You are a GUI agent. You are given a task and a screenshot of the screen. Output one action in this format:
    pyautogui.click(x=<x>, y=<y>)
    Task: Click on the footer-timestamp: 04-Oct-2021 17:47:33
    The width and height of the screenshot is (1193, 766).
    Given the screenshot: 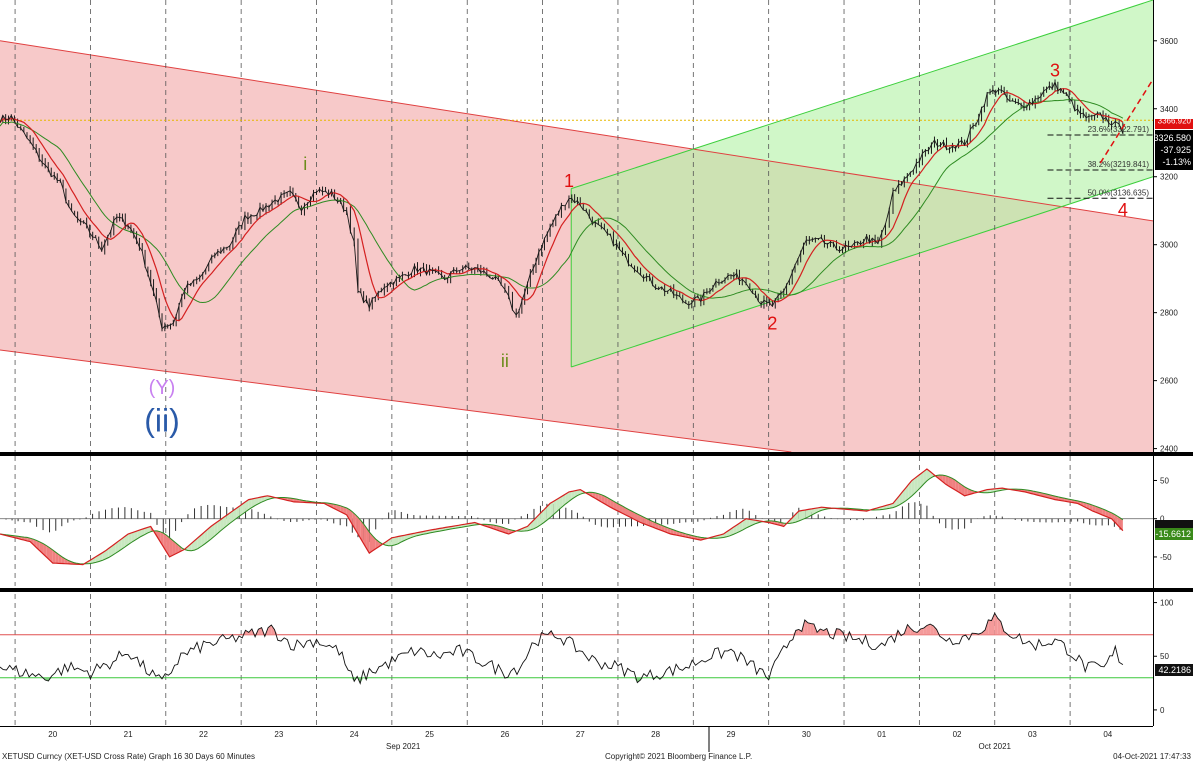 What is the action you would take?
    pyautogui.click(x=1152, y=756)
    